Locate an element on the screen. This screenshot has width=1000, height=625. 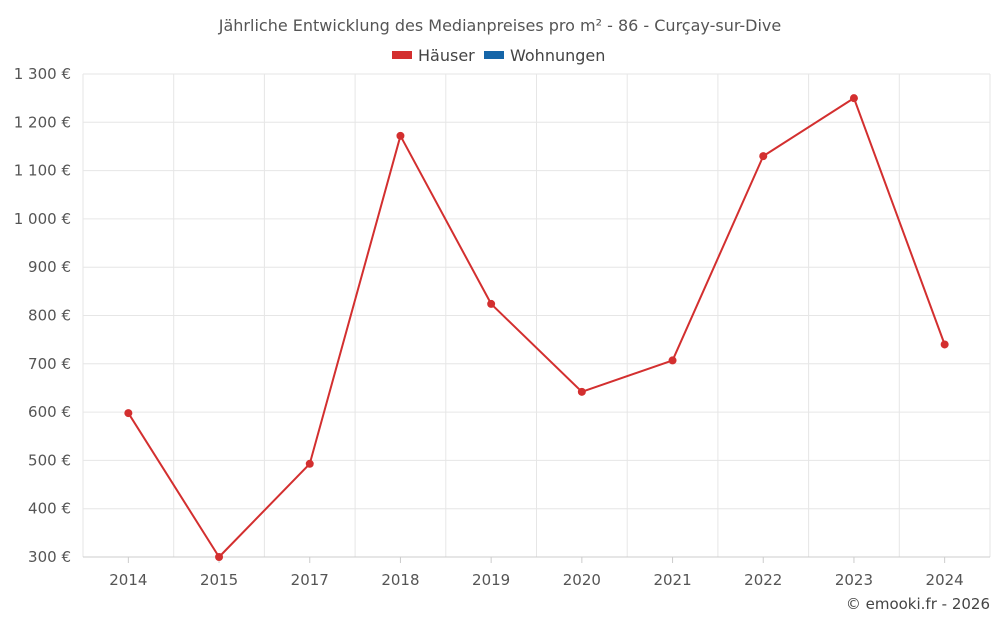
x-tick-label: 2022 is located at coordinates (763, 580).